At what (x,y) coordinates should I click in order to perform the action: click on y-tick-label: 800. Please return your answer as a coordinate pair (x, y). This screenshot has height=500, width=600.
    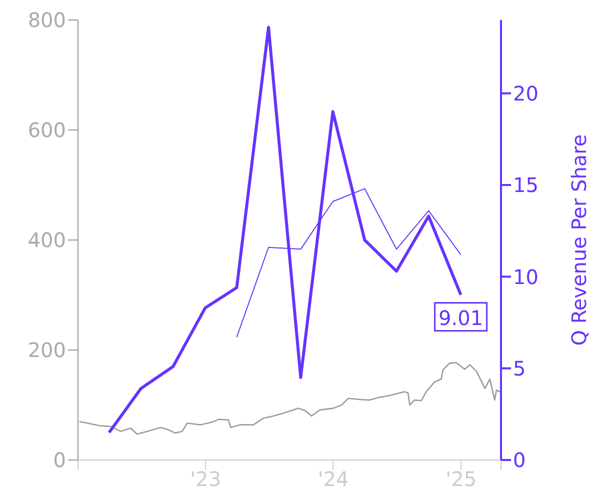
    Looking at the image, I should click on (47, 20).